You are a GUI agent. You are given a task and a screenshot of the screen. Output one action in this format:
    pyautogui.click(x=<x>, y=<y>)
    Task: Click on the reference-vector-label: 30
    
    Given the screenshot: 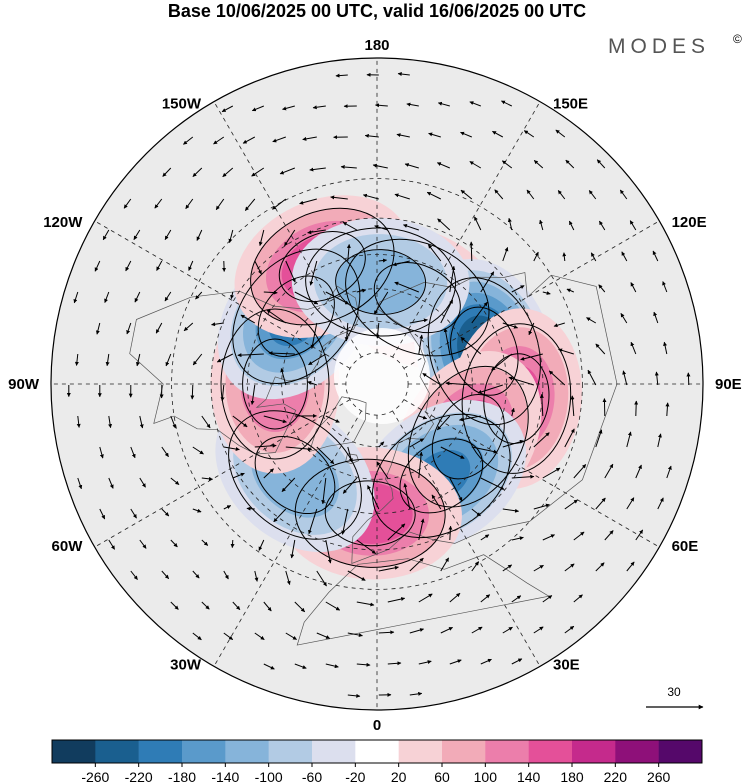 What is the action you would take?
    pyautogui.click(x=674, y=692)
    